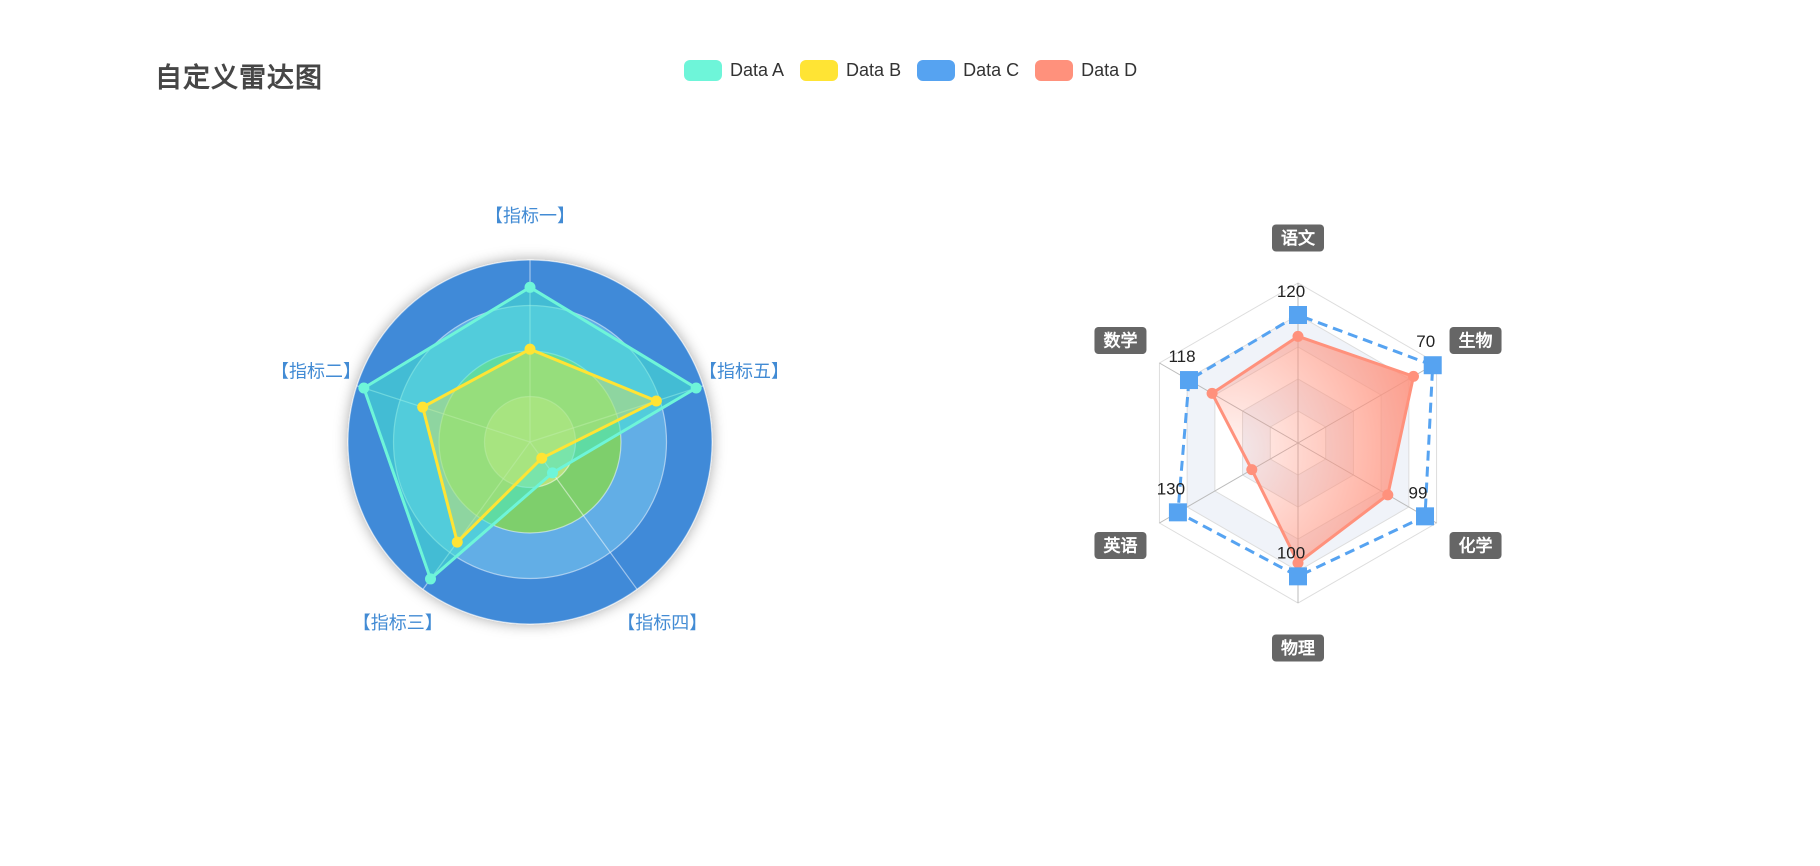  I want to click on indicator-label: 数学, so click(1120, 341).